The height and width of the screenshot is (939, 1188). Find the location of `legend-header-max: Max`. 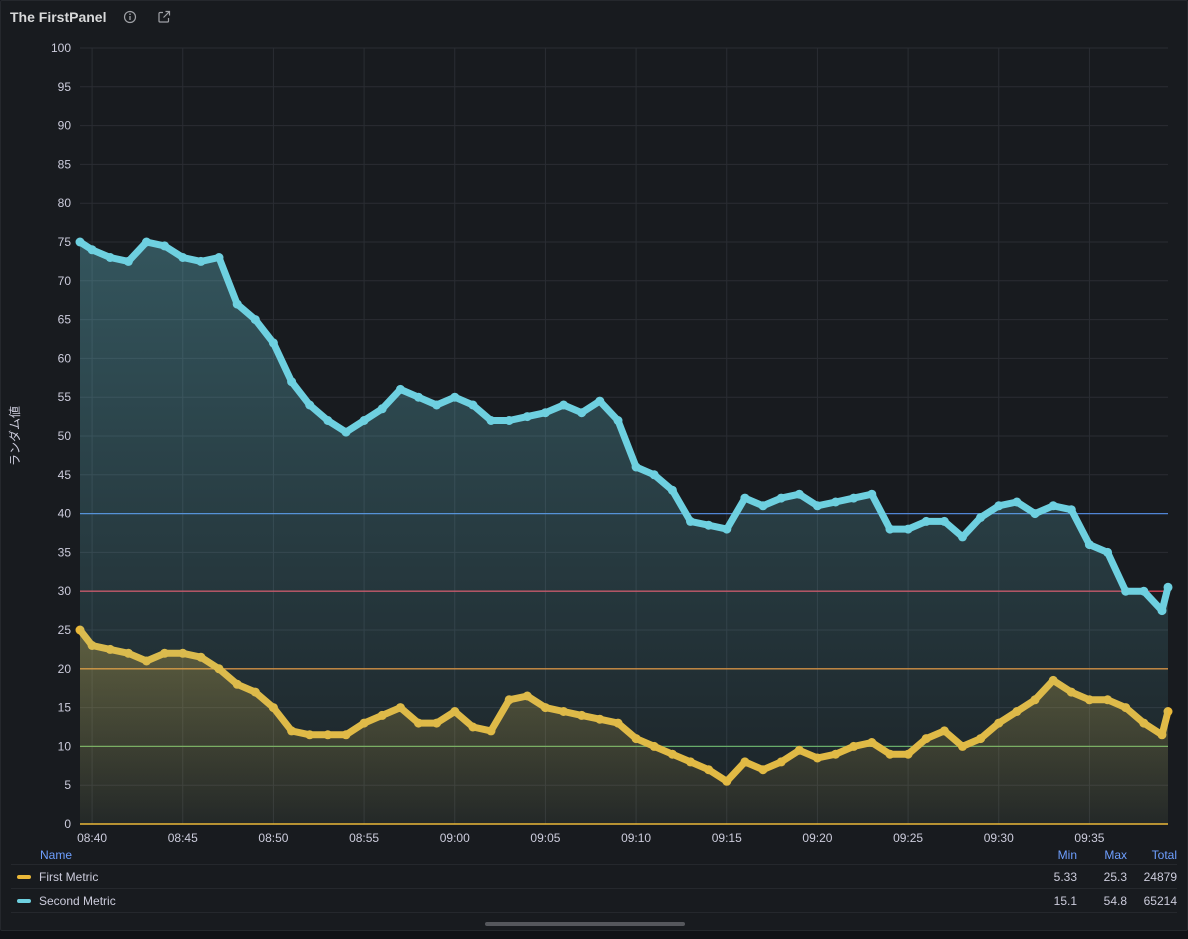

legend-header-max: Max is located at coordinates (1115, 855).